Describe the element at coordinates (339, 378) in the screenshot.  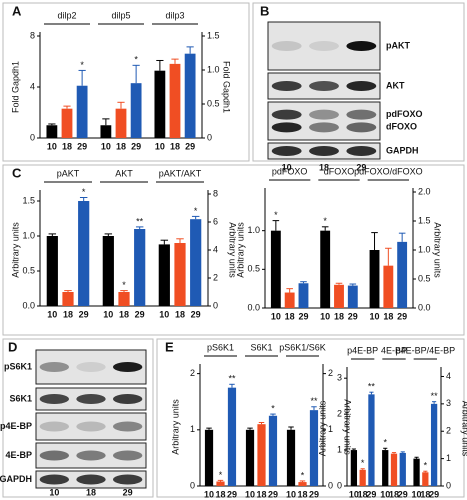
I see `y-tick-label: 3` at that location.